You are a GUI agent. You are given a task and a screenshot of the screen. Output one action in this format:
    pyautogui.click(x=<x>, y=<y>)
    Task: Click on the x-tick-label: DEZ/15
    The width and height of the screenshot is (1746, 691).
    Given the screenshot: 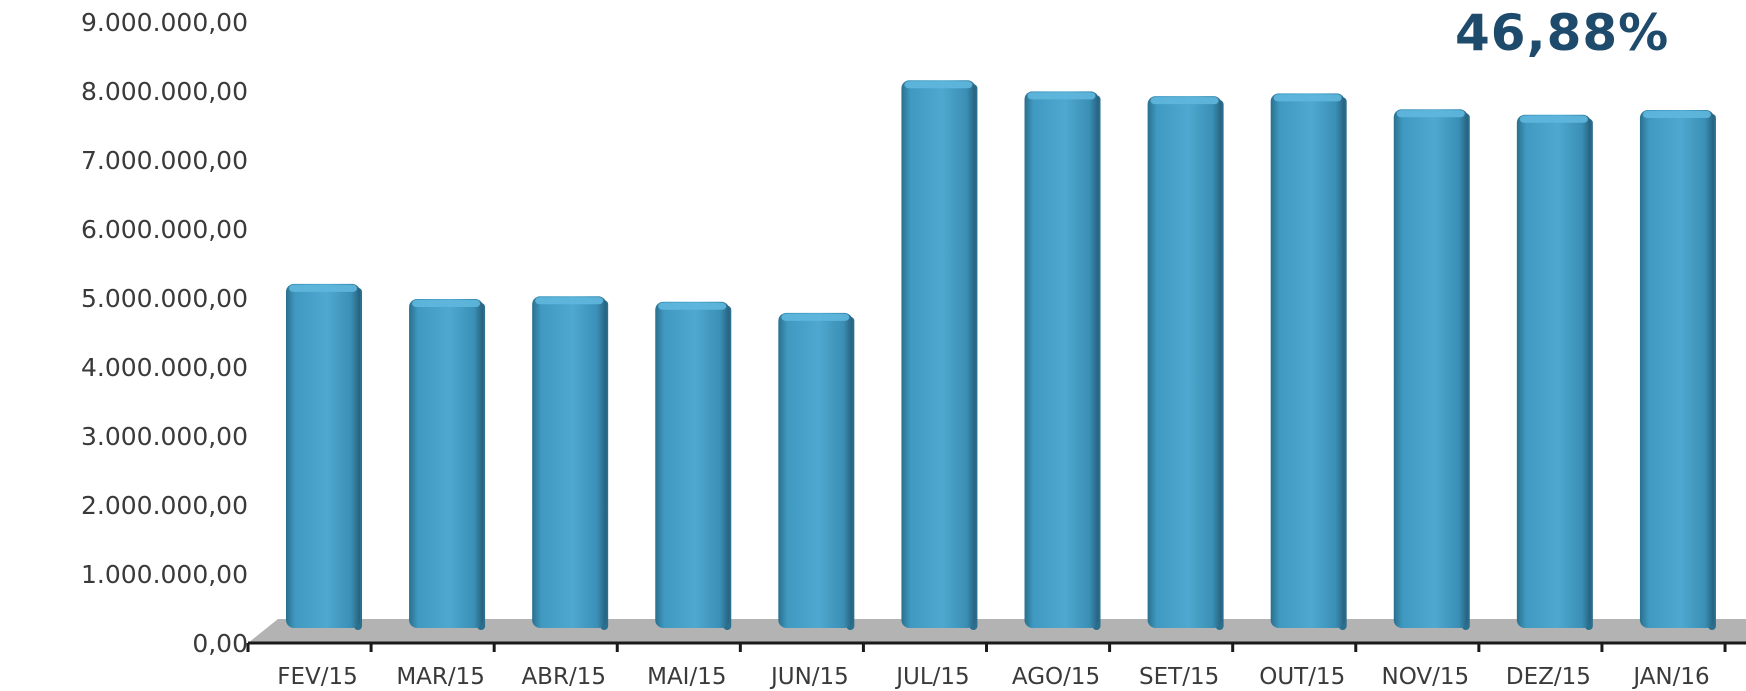 What is the action you would take?
    pyautogui.click(x=1548, y=677)
    